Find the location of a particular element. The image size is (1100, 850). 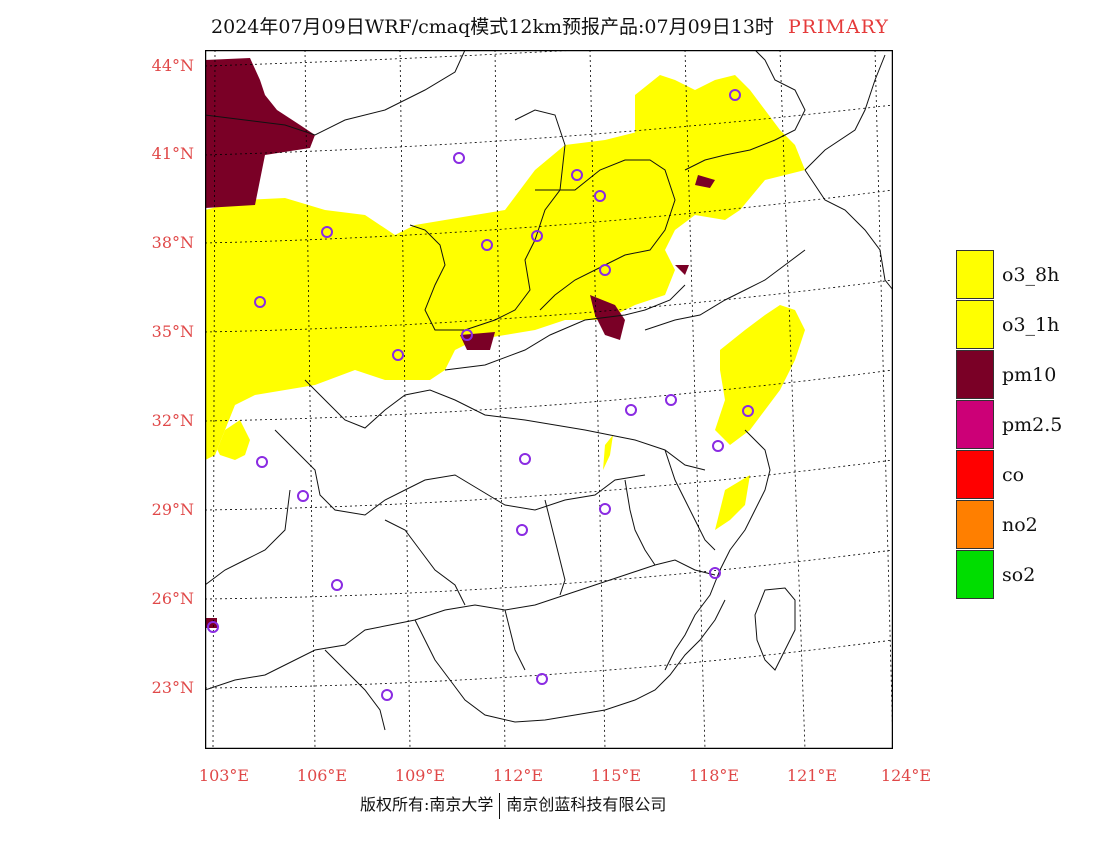

lat-label-23: 23°N is located at coordinates (172, 687).